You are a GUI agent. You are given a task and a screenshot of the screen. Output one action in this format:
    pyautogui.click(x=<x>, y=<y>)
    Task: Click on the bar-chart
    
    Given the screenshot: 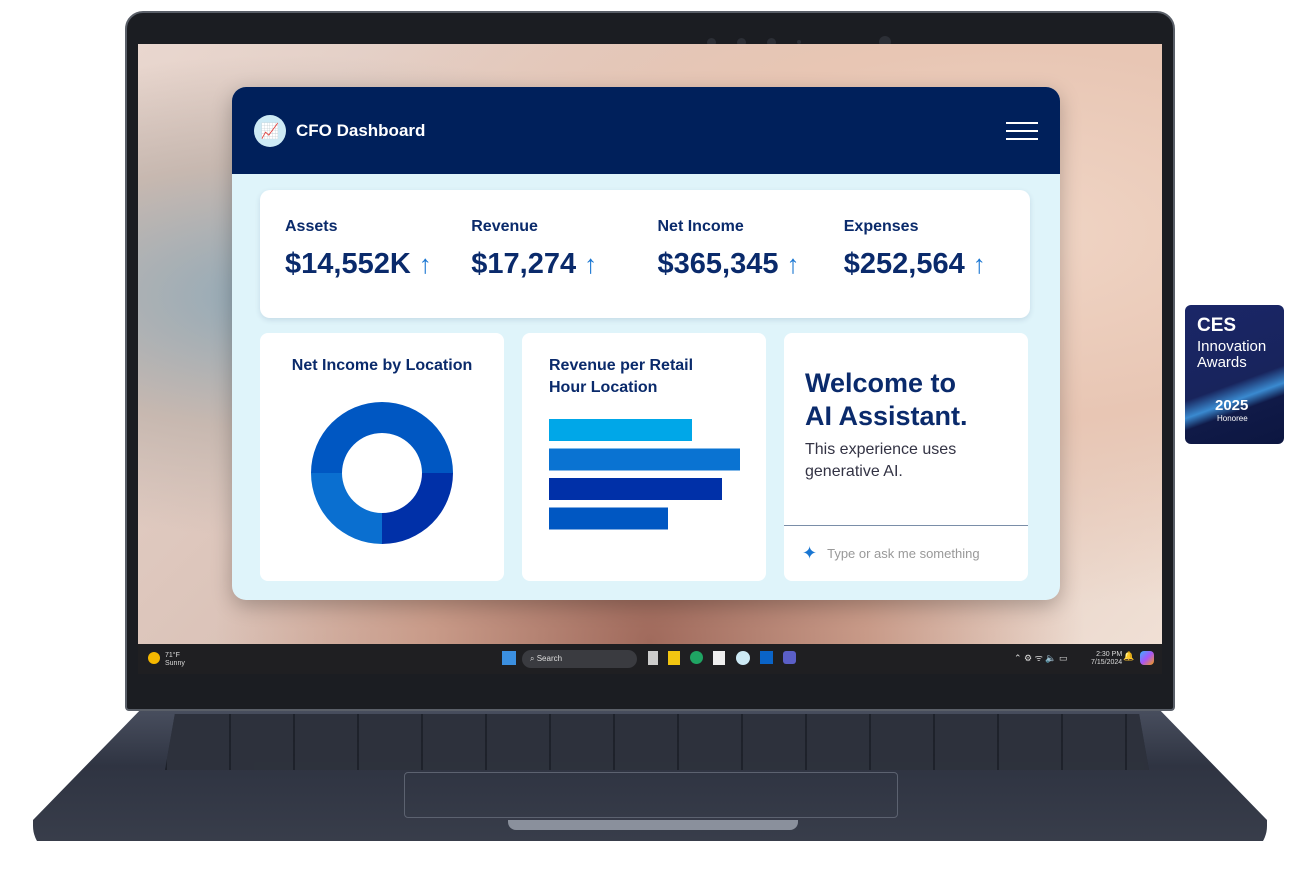 What is the action you would take?
    pyautogui.click(x=644, y=474)
    